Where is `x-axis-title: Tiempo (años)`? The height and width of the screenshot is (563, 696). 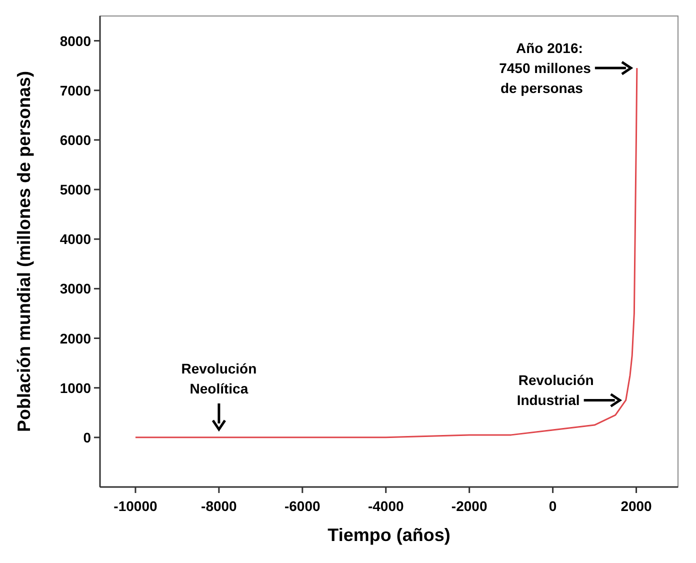
x-axis-title: Tiempo (años) is located at coordinates (389, 535).